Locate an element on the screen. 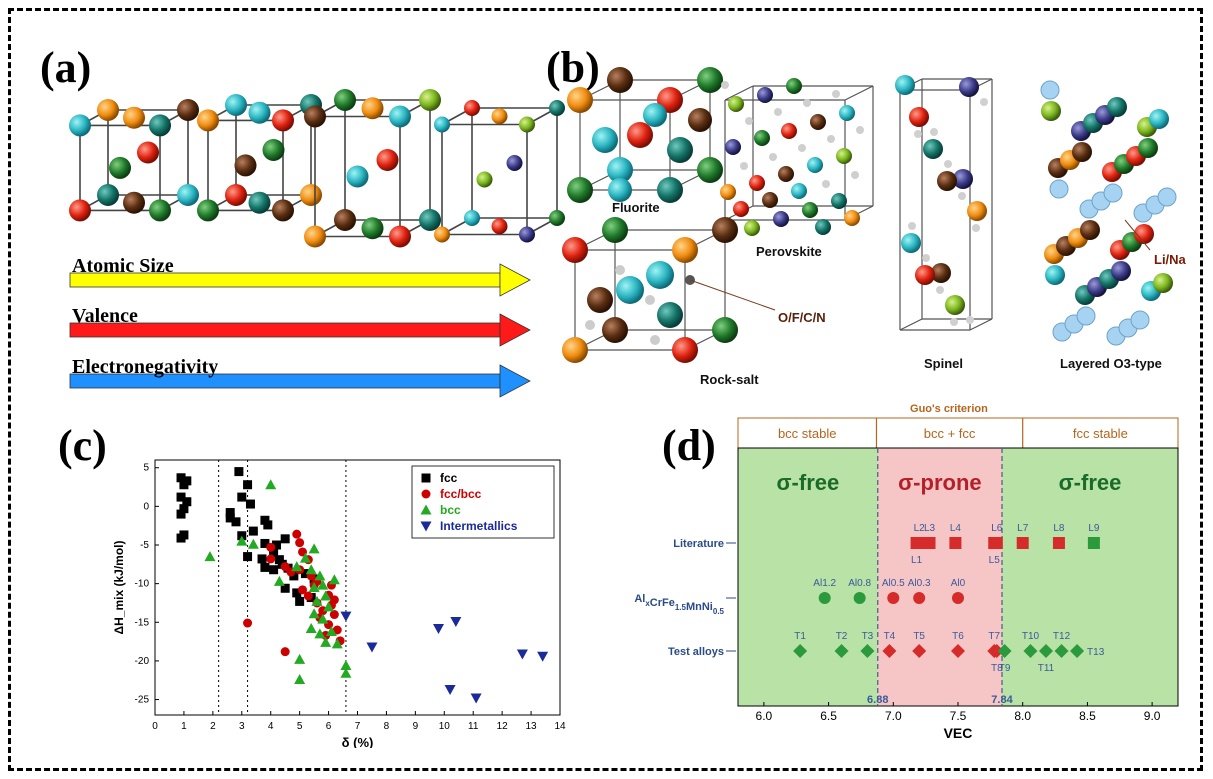 This screenshot has width=1213, height=779. arrow-head is located at coordinates (515, 381).